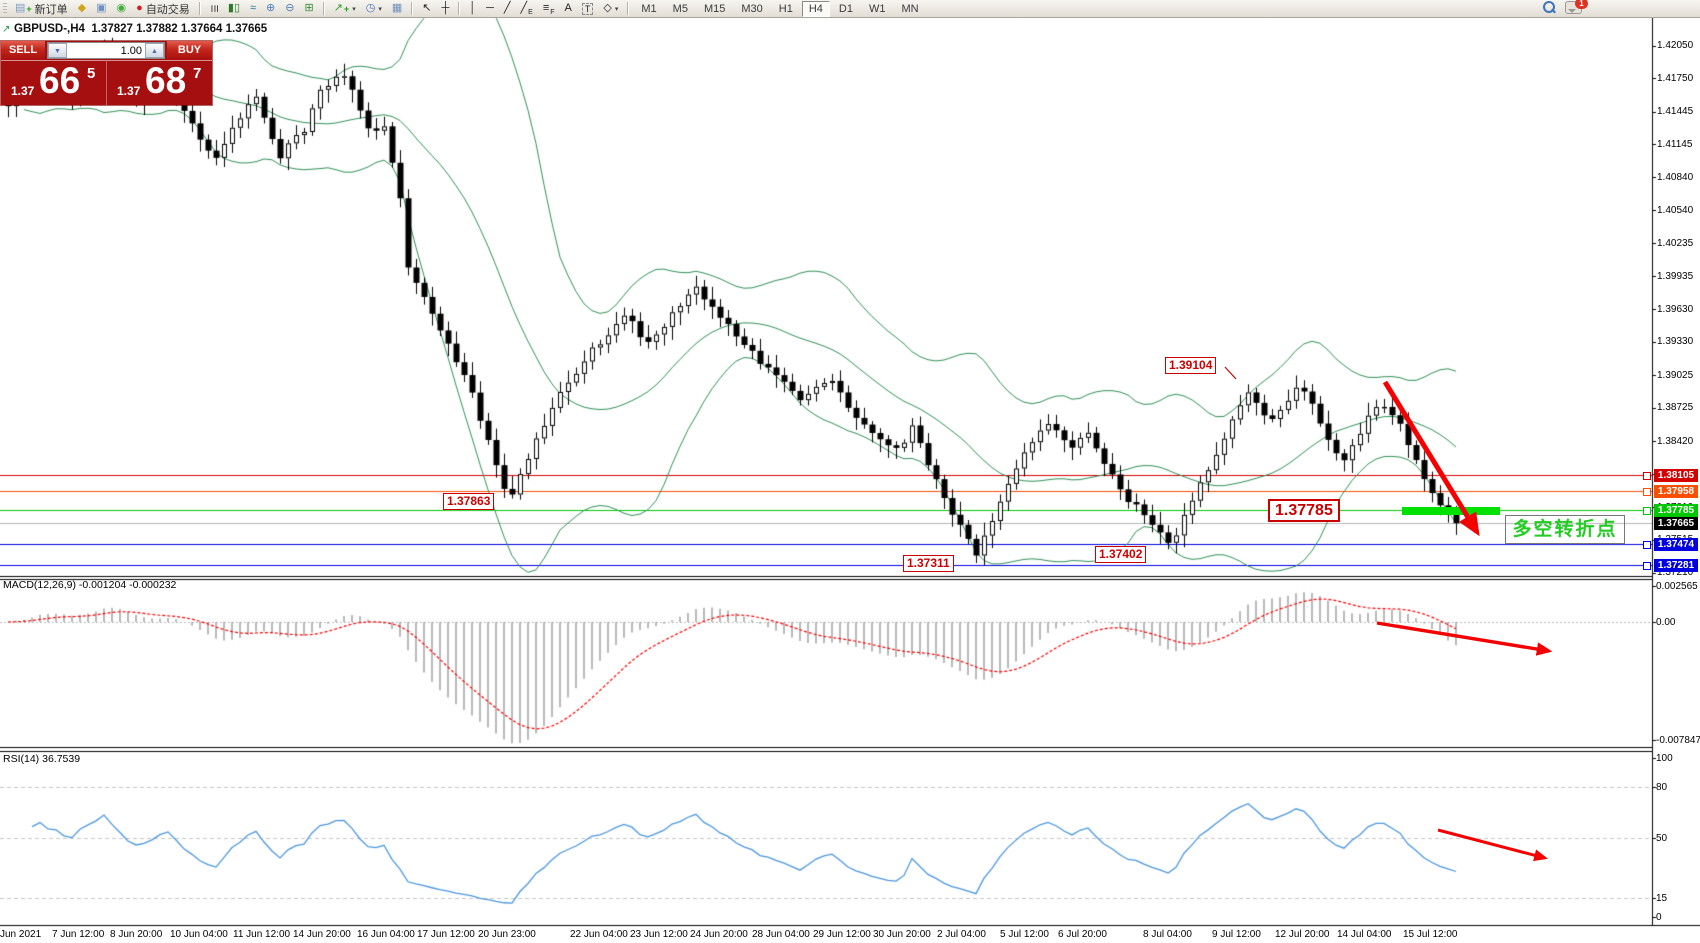 The height and width of the screenshot is (943, 1700). What do you see at coordinates (845, 8) in the screenshot?
I see `timeframe-button-d1: D1` at bounding box center [845, 8].